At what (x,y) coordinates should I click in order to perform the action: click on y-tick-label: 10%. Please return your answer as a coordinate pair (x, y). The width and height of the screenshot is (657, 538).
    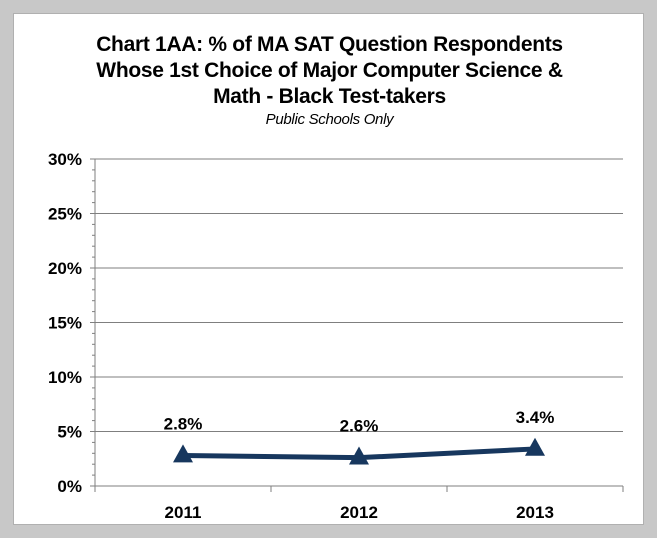
    Looking at the image, I should click on (65, 377).